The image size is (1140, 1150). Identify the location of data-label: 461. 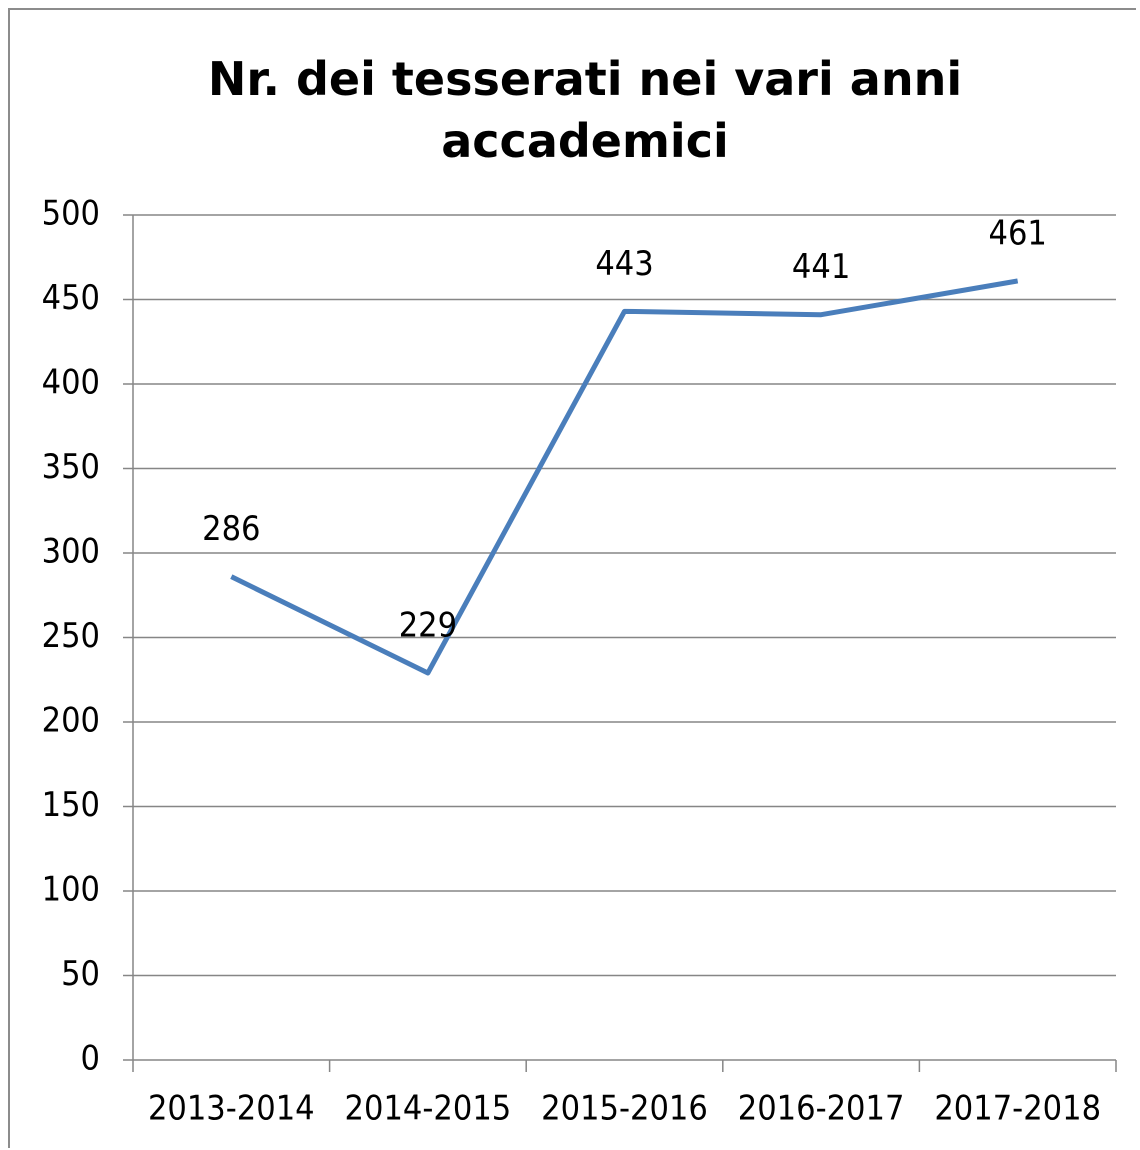
(1018, 233).